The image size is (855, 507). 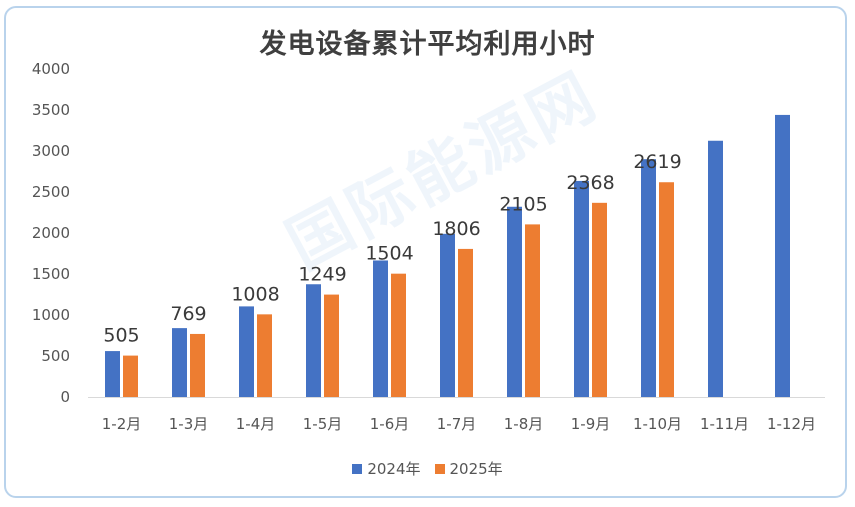 I want to click on x-tick-label: 1-9月, so click(x=591, y=424).